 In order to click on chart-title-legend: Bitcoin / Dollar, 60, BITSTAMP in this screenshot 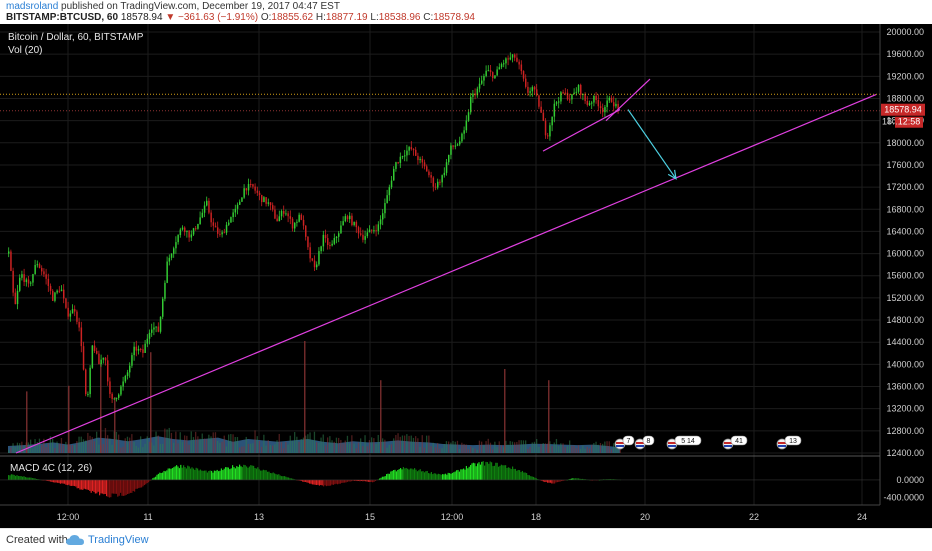, I will do `click(76, 37)`.